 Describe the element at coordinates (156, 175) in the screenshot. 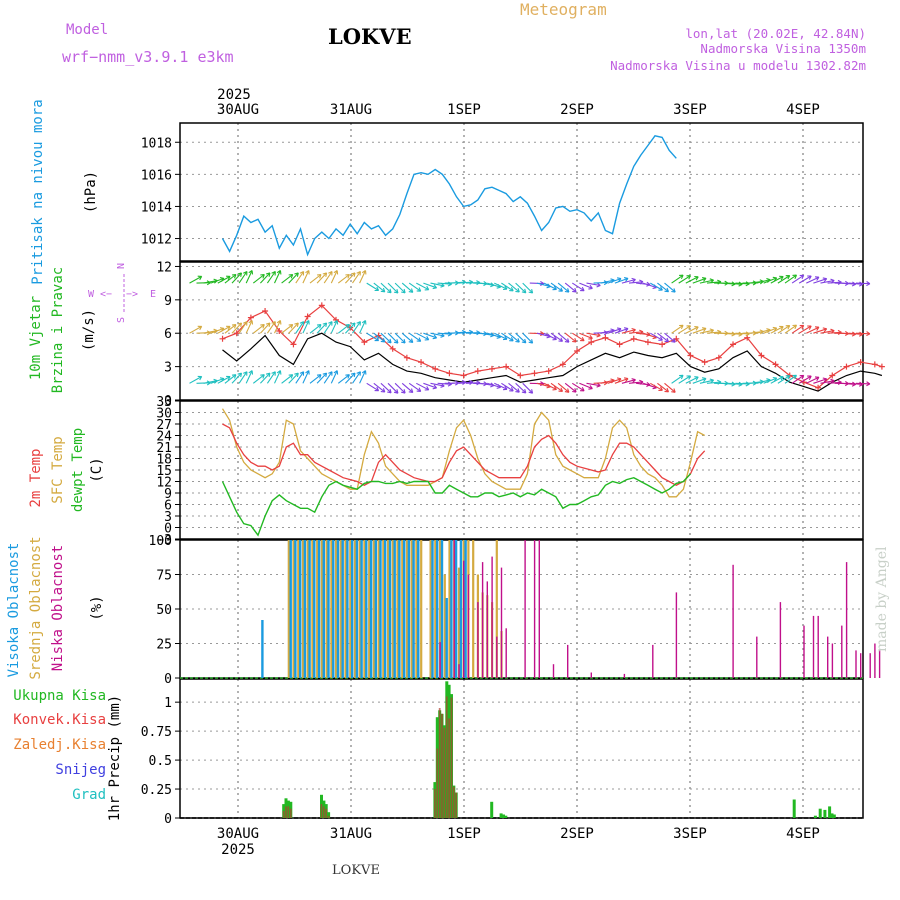

I see `y-tick-label: 1016` at that location.